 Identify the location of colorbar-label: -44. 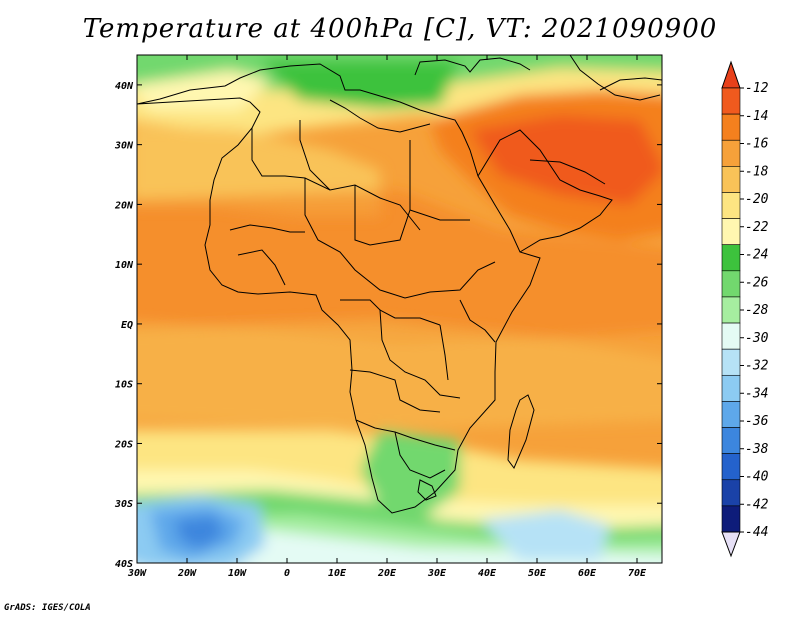
(756, 532).